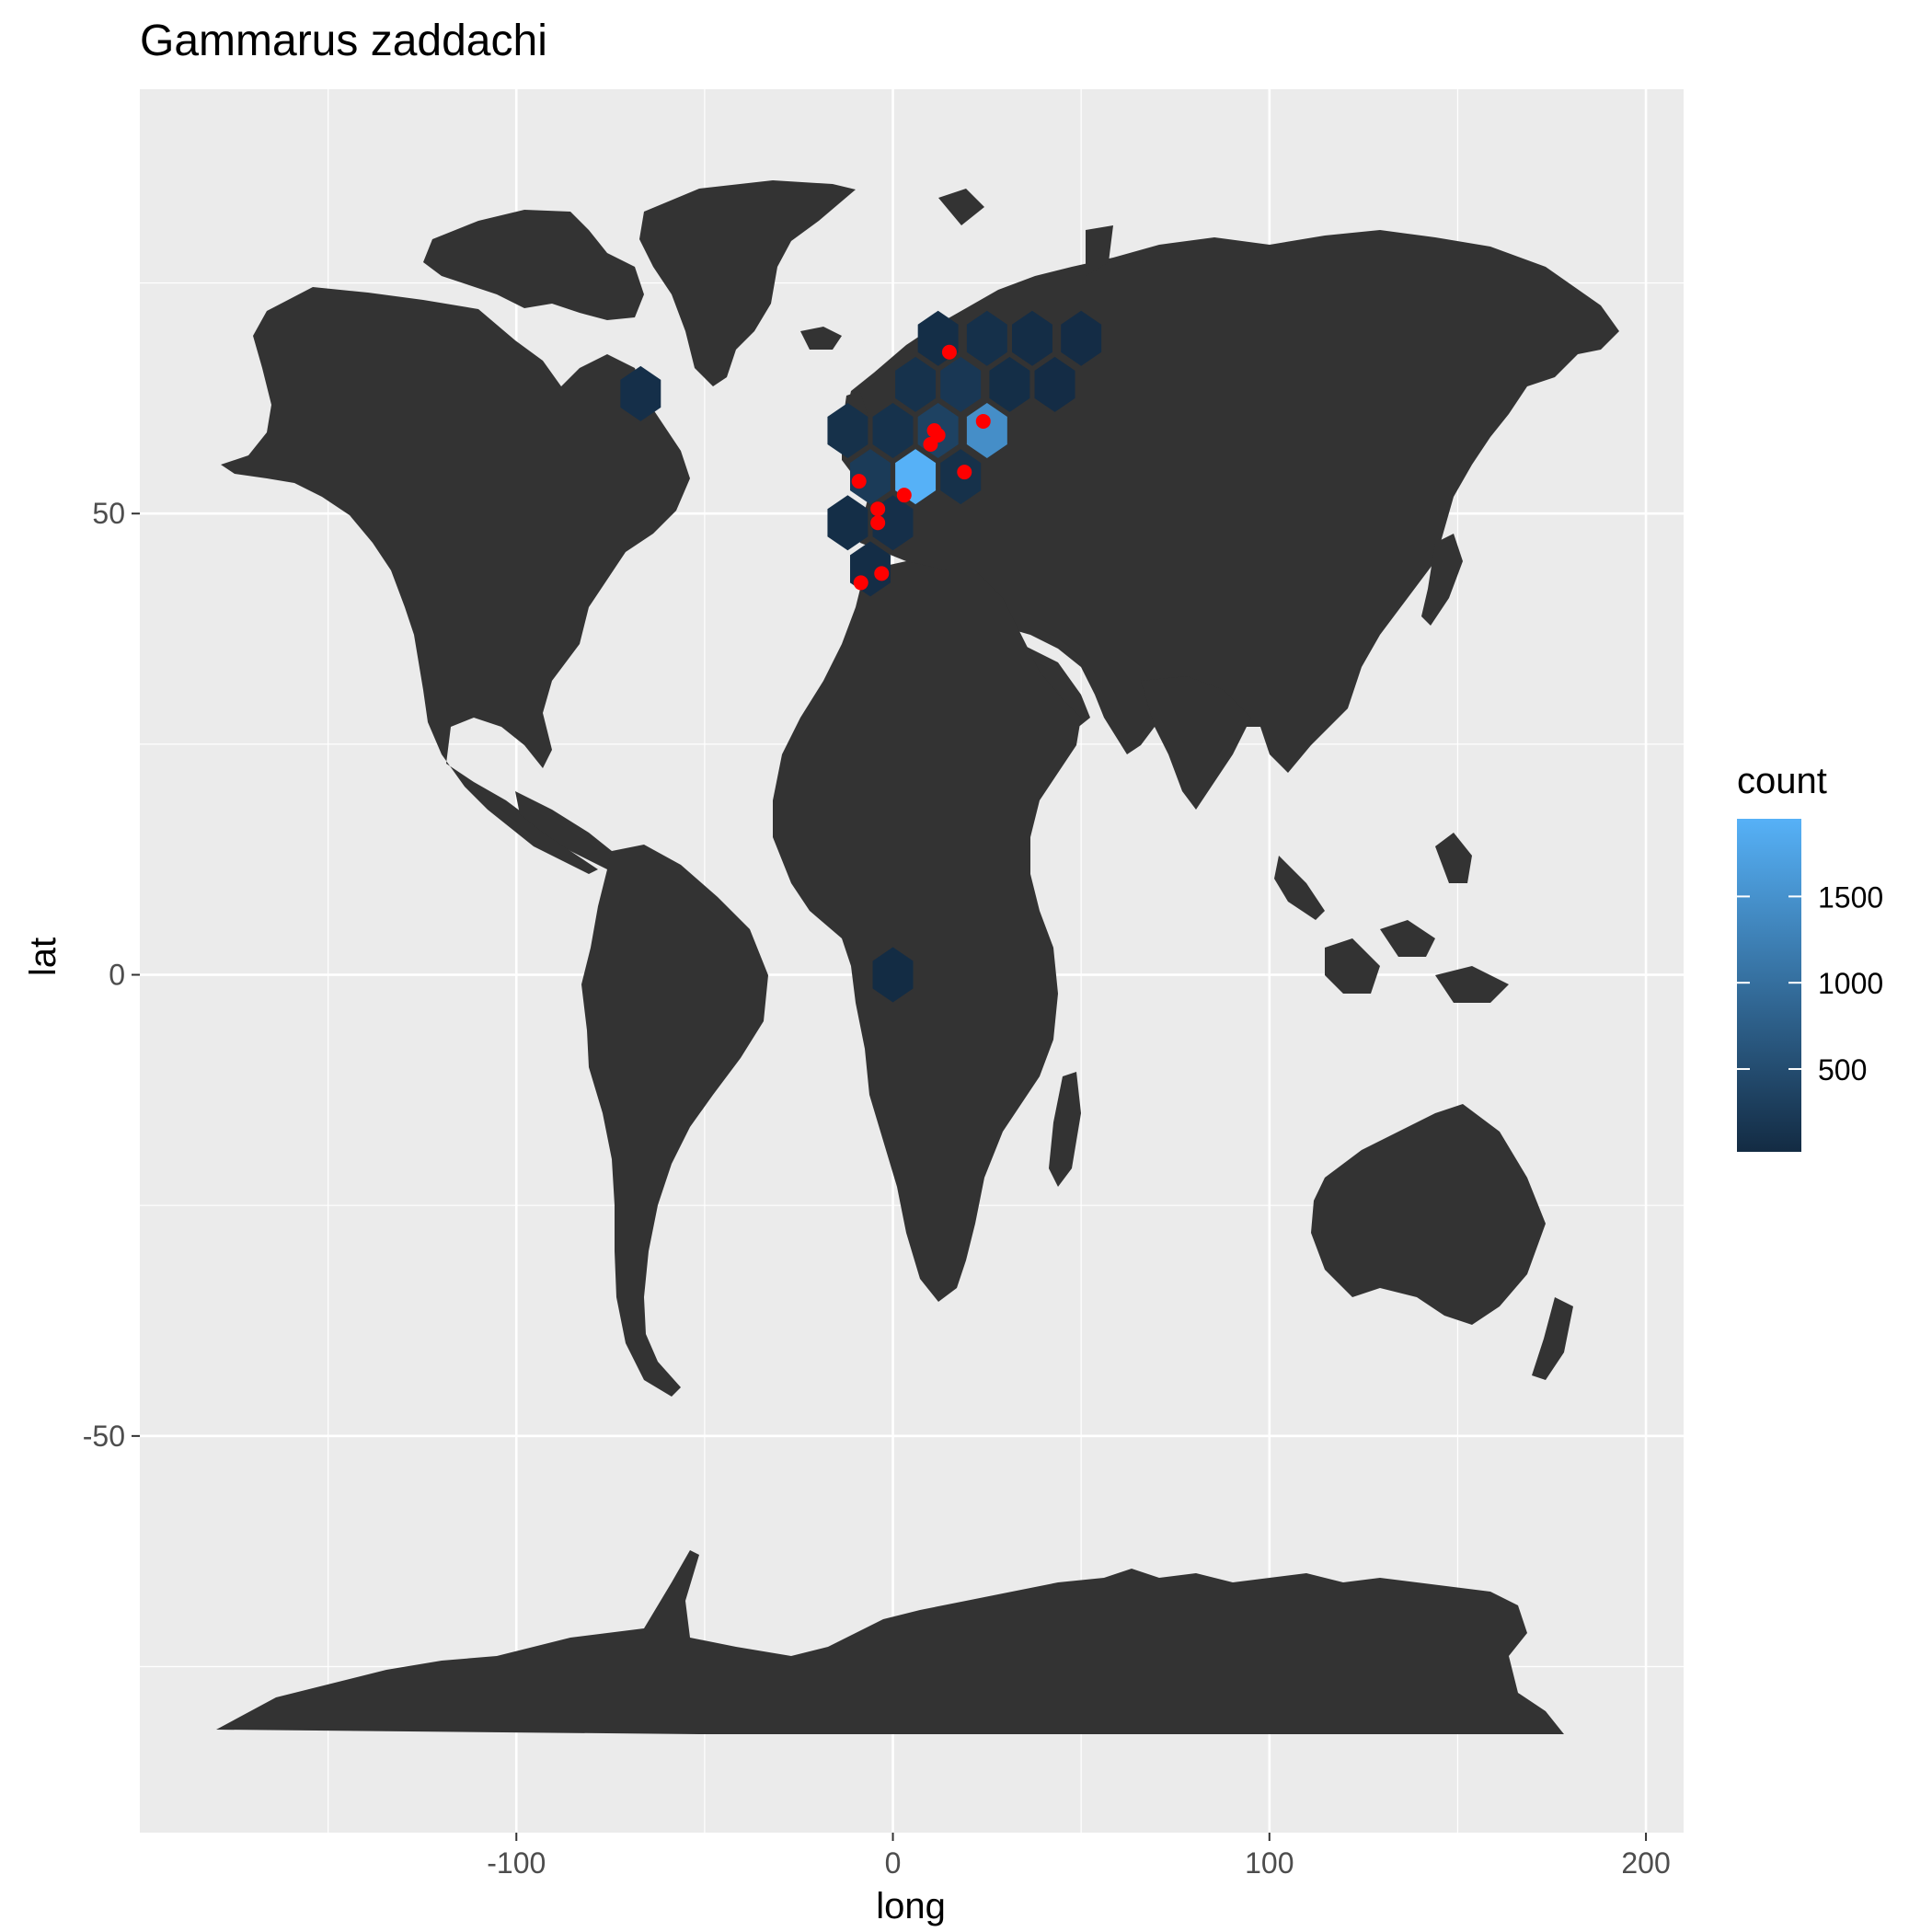  I want to click on landmass-south-america, so click(674, 1121).